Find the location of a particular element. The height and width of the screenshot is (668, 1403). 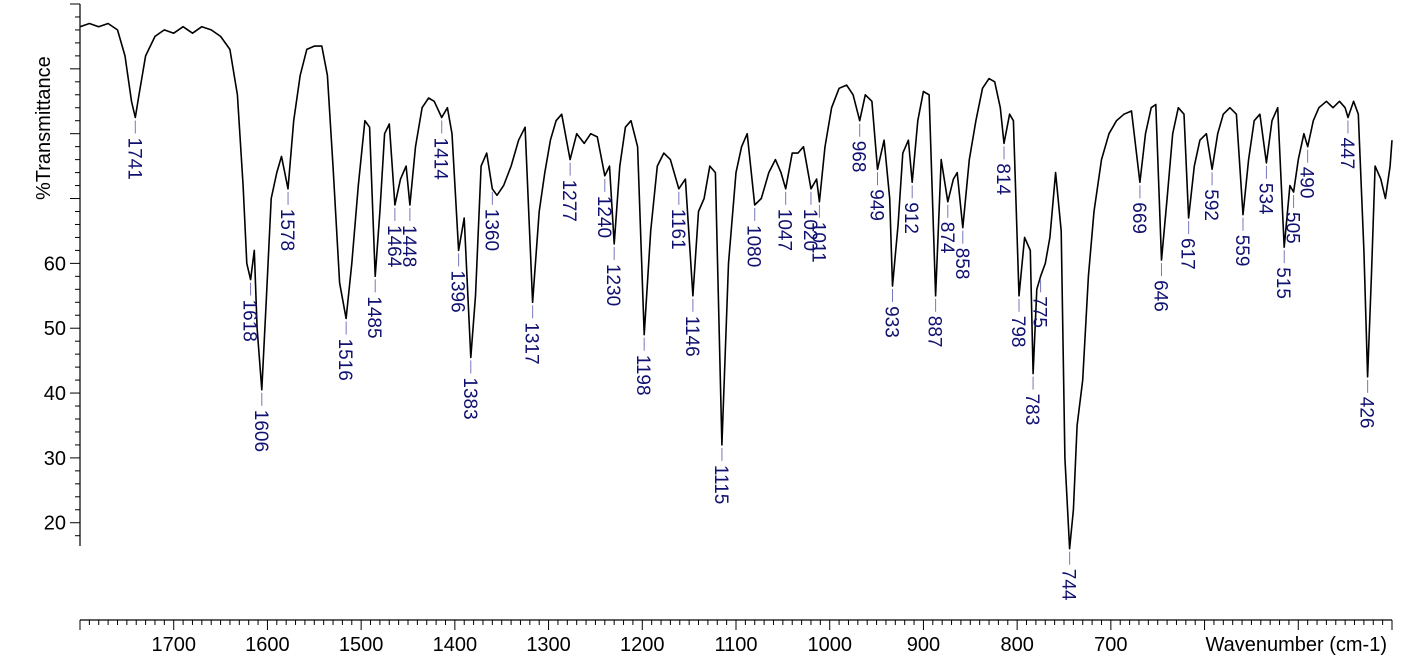

peak-label-775: 775 is located at coordinates (1039, 303).